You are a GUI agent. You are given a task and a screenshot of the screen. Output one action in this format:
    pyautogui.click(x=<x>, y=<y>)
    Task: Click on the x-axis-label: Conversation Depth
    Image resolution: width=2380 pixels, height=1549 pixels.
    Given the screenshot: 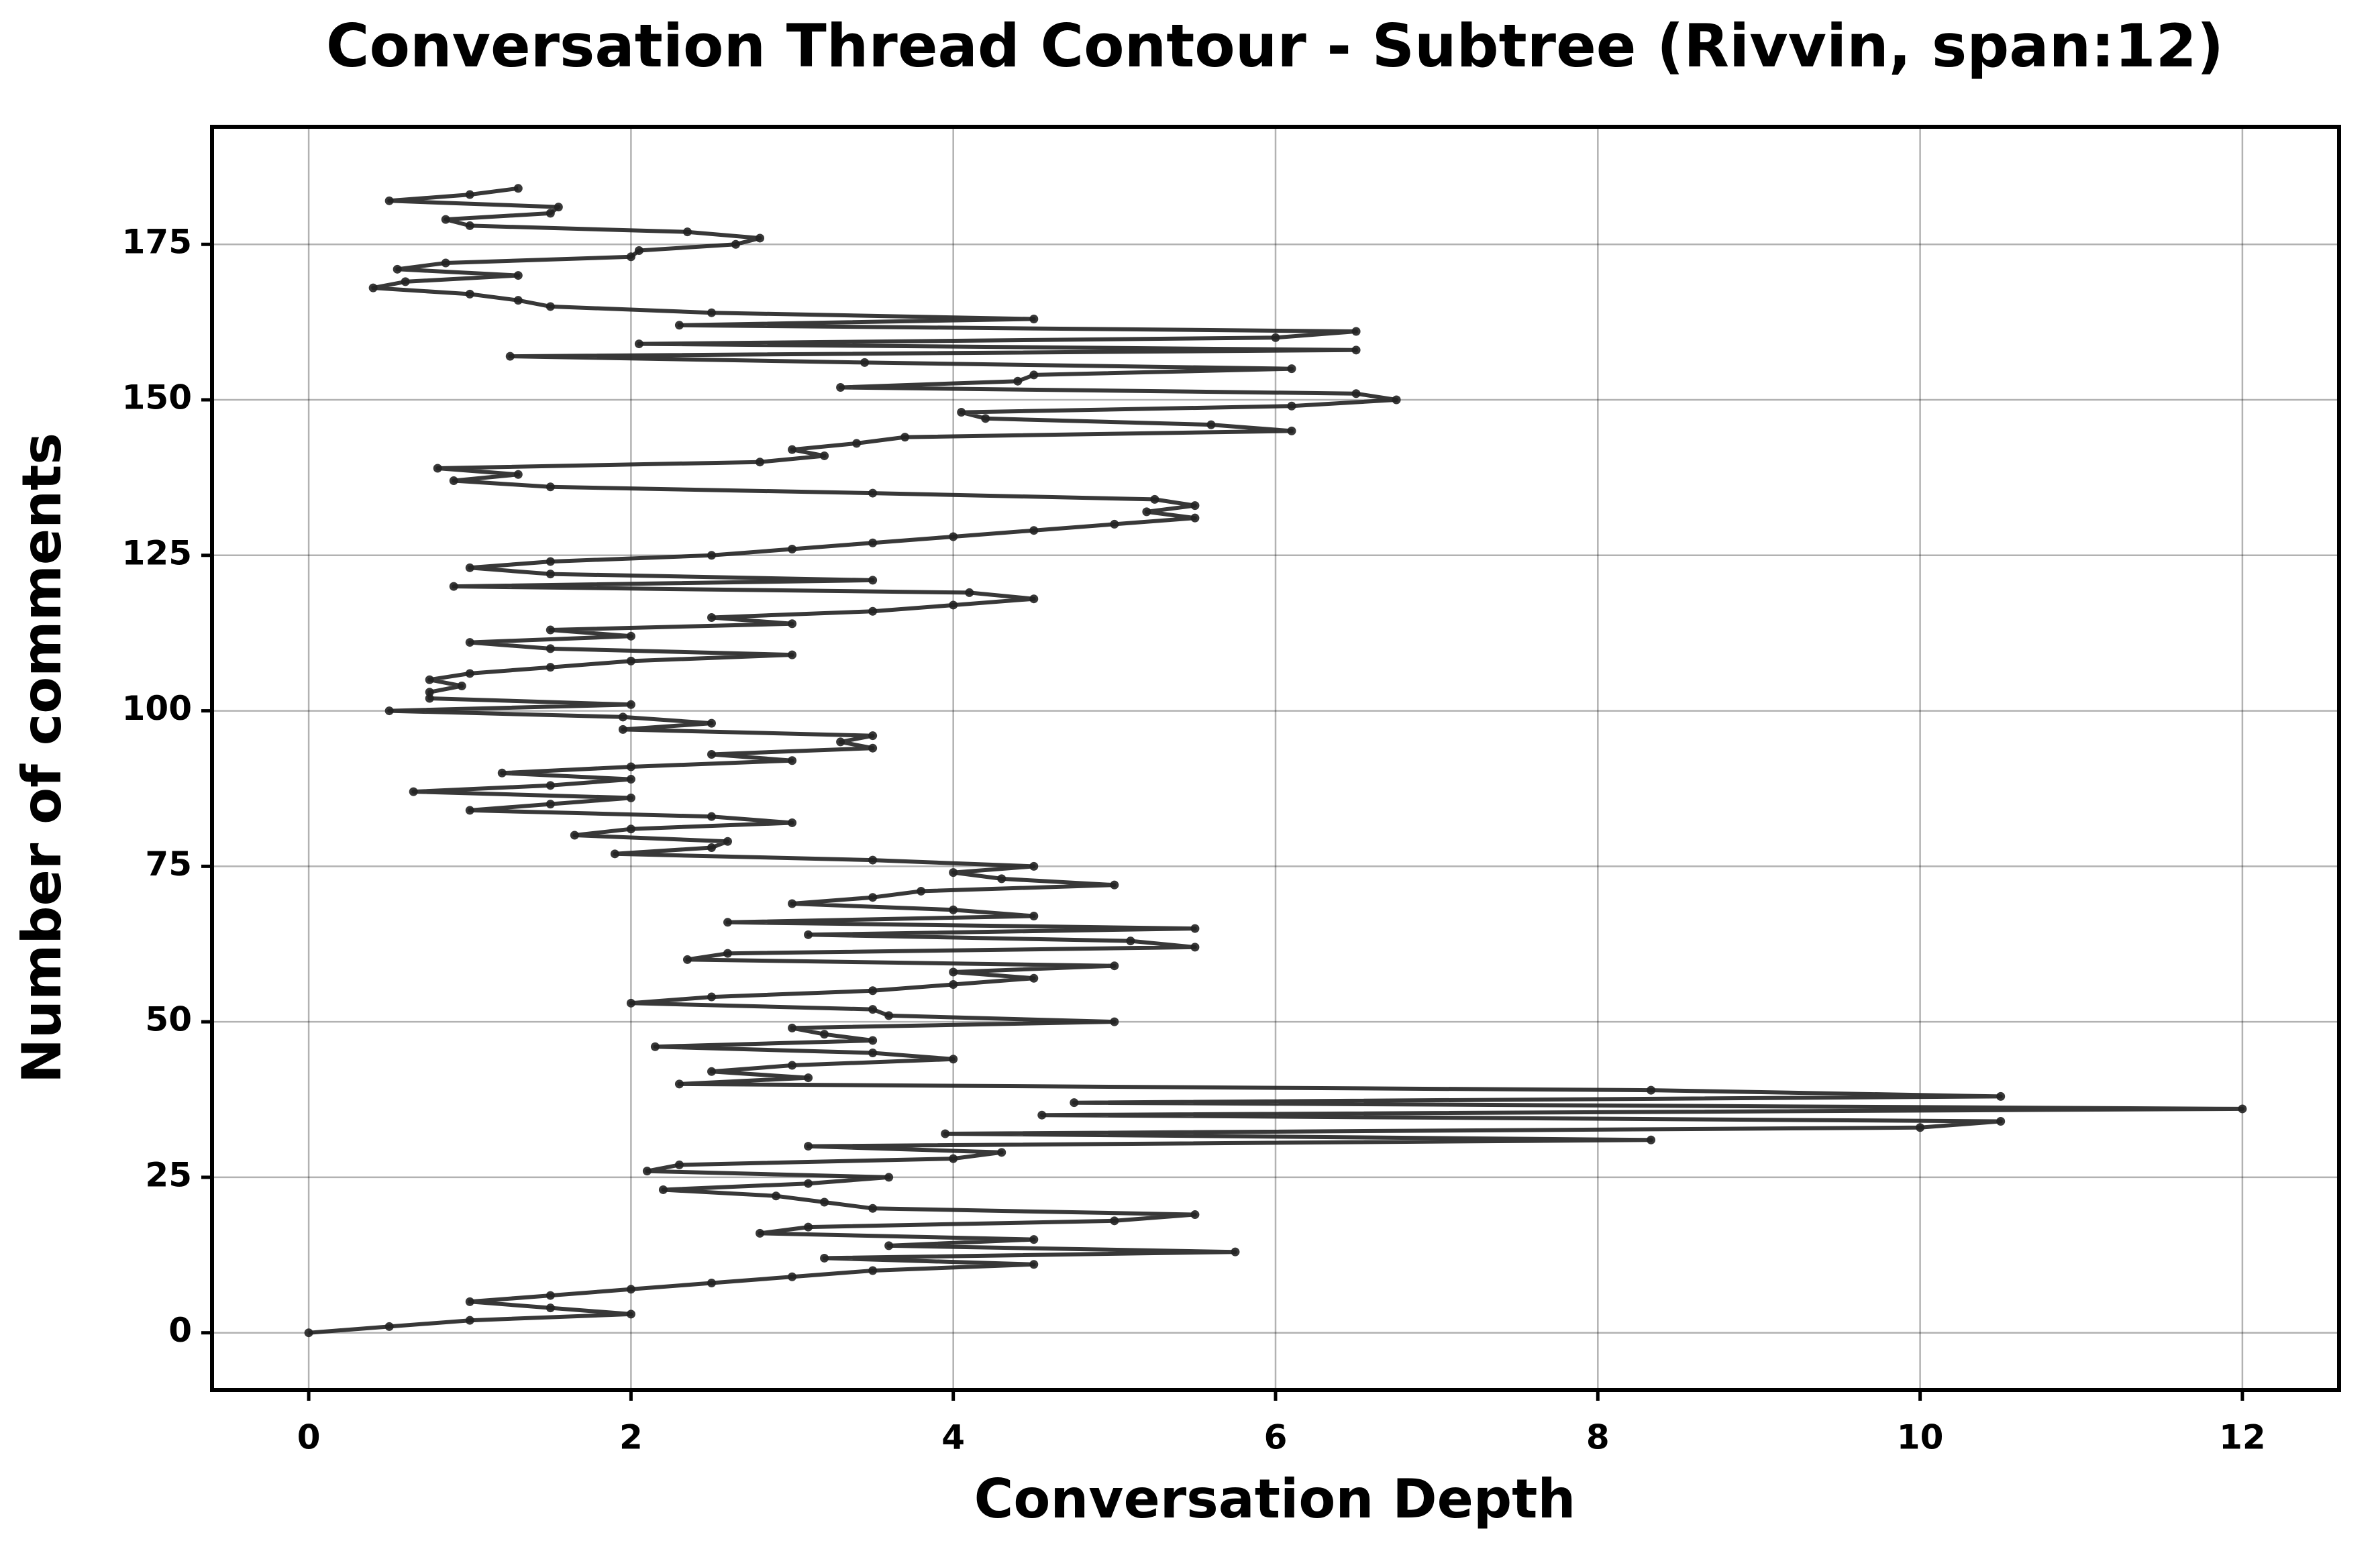 What is the action you would take?
    pyautogui.click(x=1275, y=1499)
    